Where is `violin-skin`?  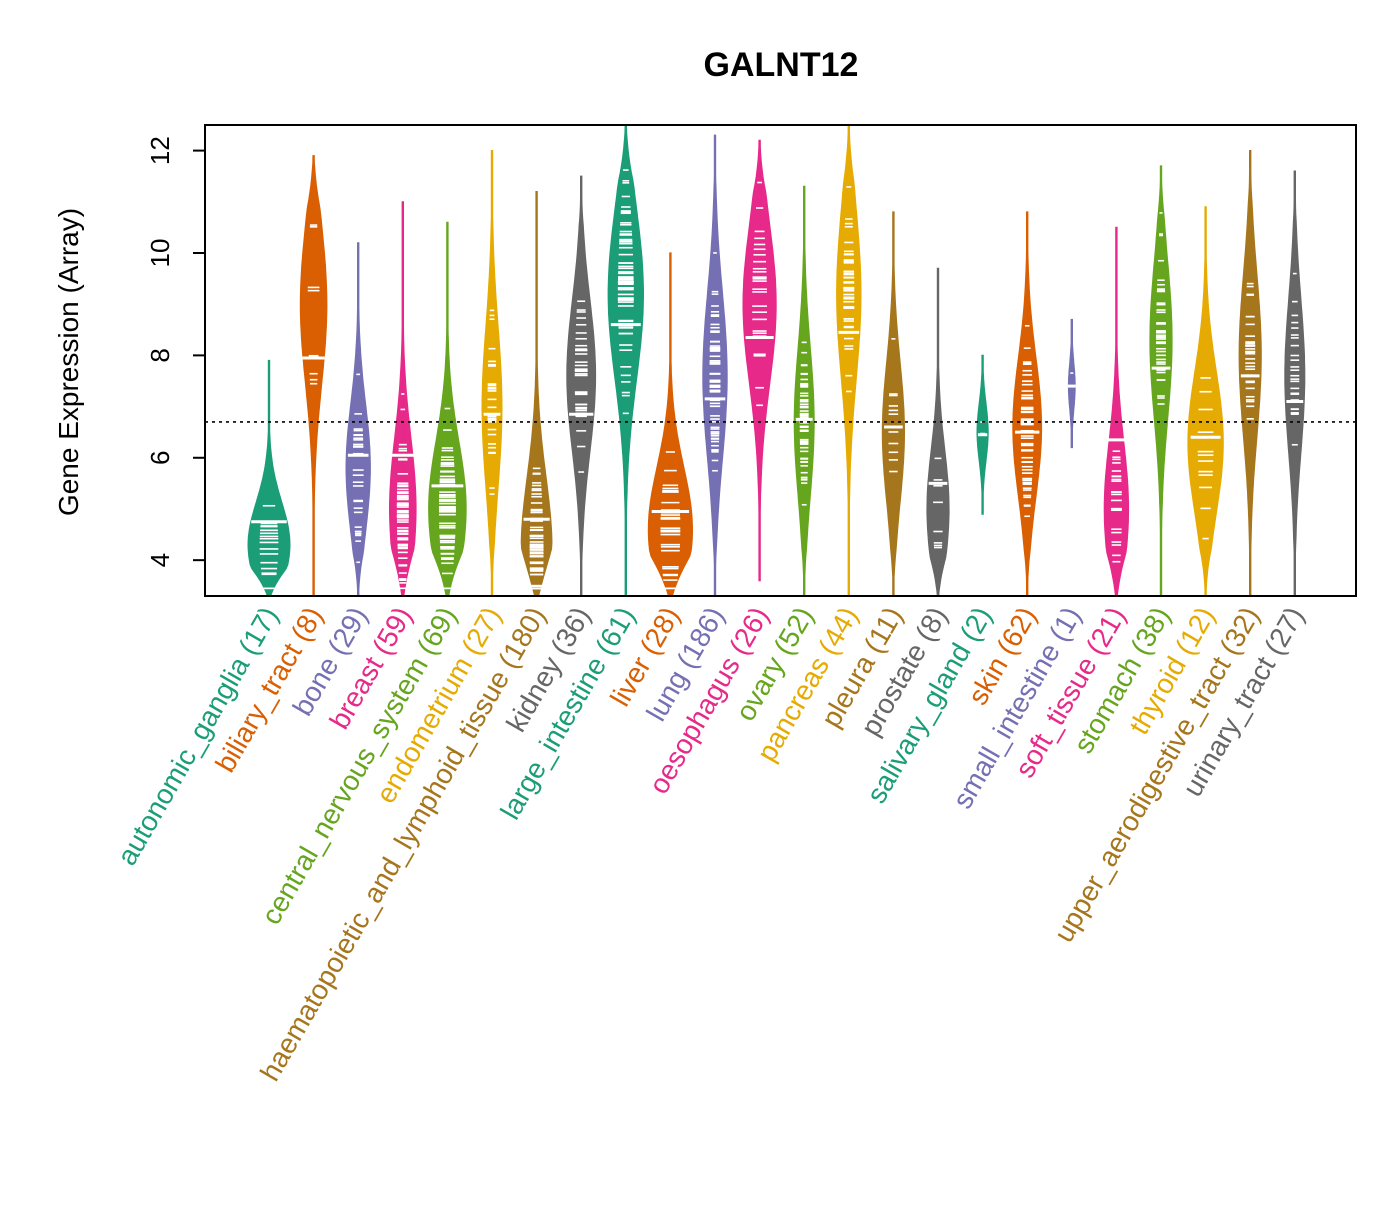 violin-skin is located at coordinates (1027, 404).